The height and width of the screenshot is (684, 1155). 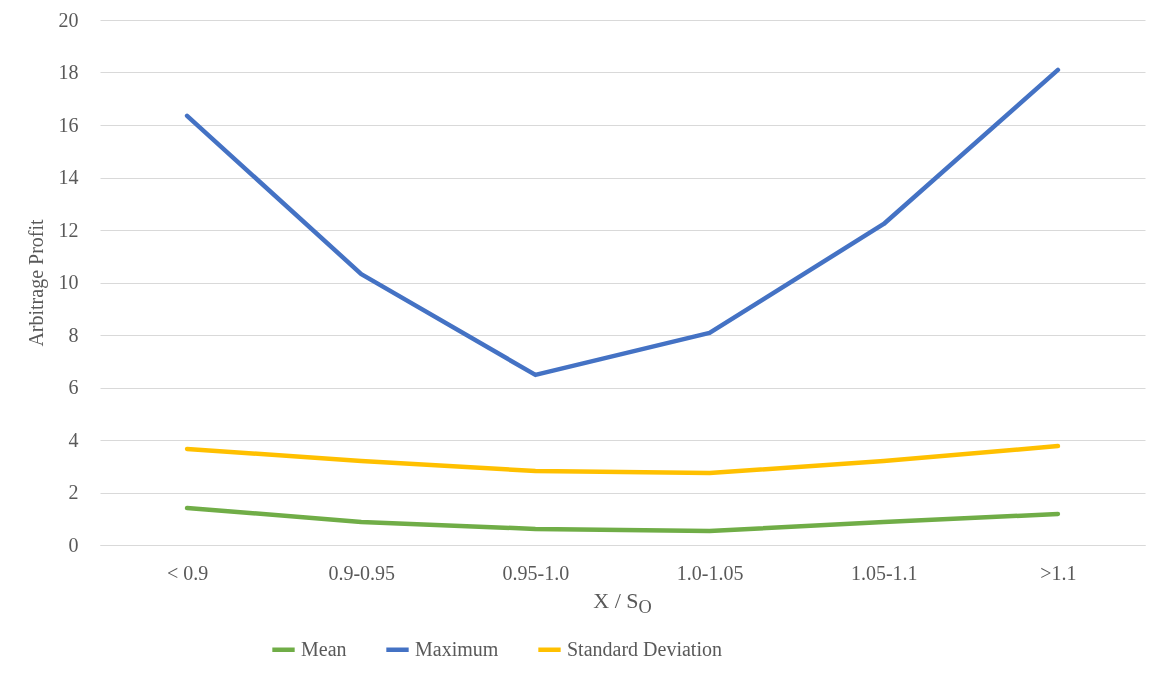 What do you see at coordinates (457, 648) in the screenshot?
I see `legend-label: Maximum` at bounding box center [457, 648].